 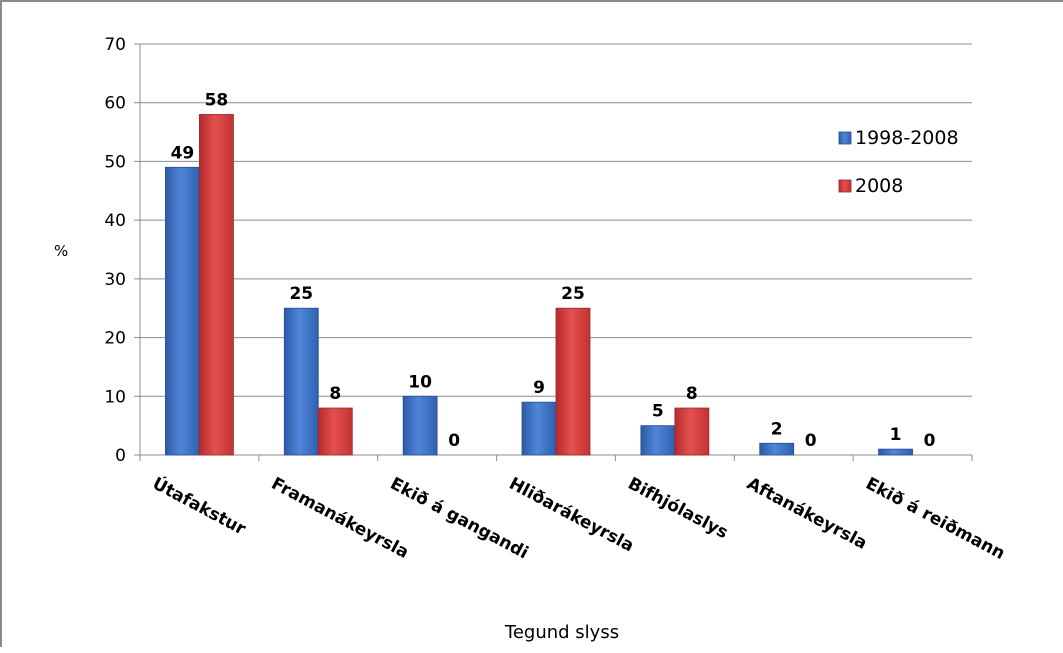 What do you see at coordinates (115, 339) in the screenshot?
I see `y-tick-label: 20` at bounding box center [115, 339].